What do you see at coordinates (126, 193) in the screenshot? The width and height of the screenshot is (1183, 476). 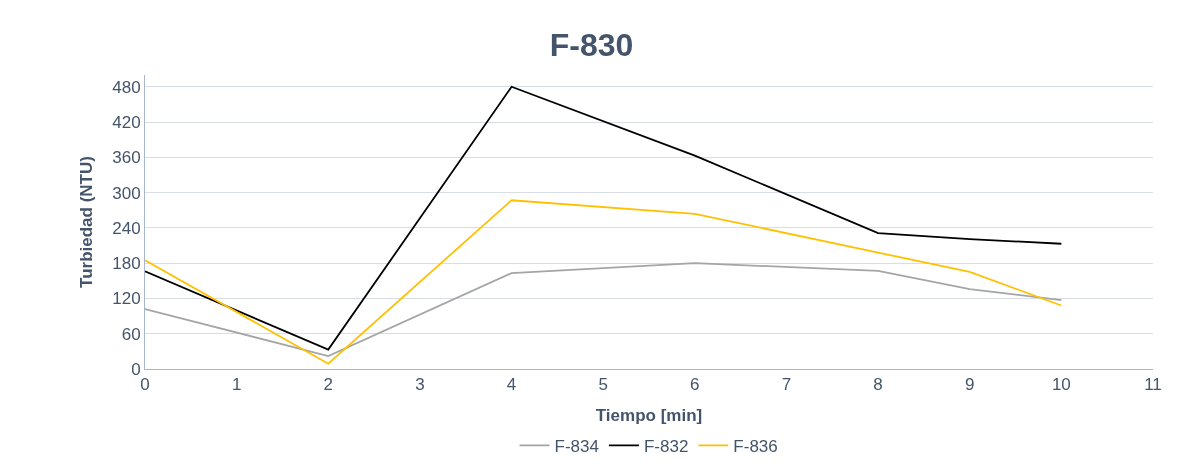 I see `y-tick-label: 300` at bounding box center [126, 193].